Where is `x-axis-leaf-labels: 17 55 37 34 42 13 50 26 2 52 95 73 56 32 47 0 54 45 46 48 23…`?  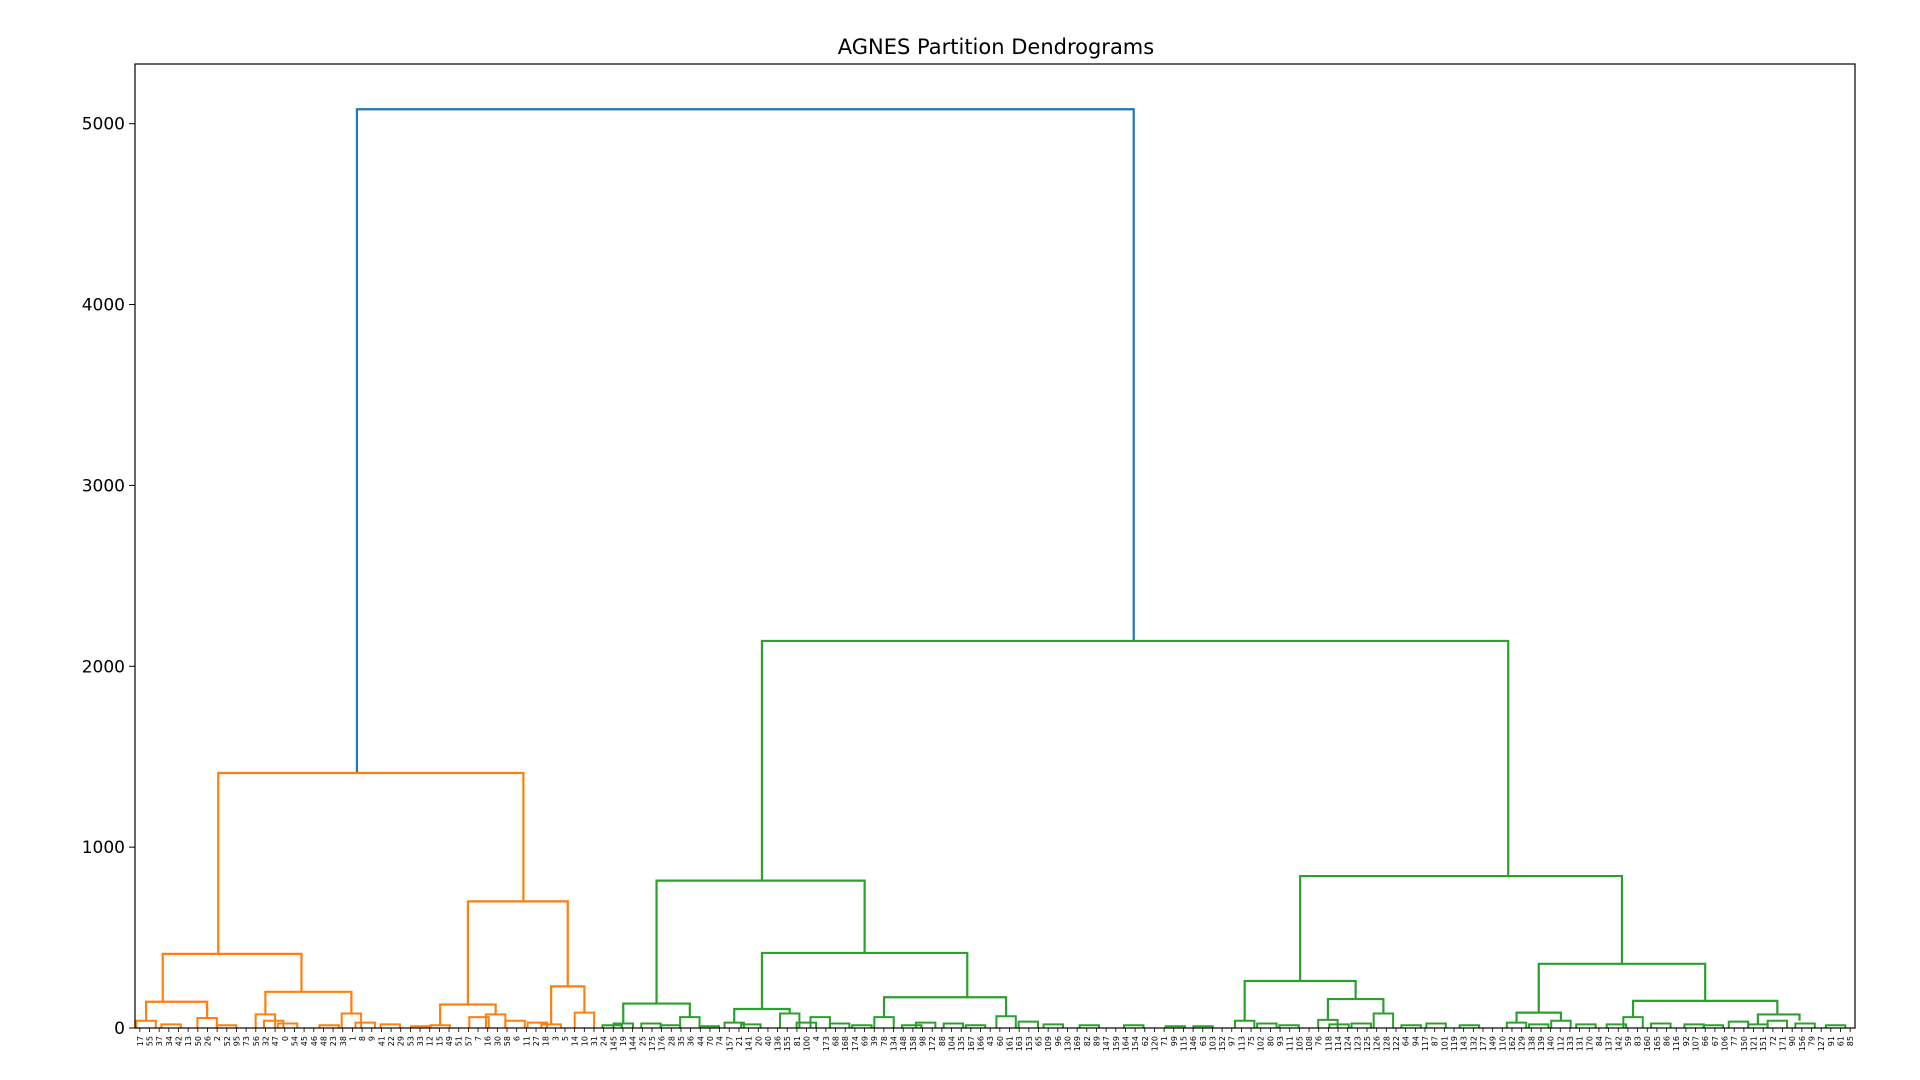 x-axis-leaf-labels: 17 55 37 34 42 13 50 26 2 52 95 73 56 32 47 0 54 45 46 48 23… is located at coordinates (995, 1039).